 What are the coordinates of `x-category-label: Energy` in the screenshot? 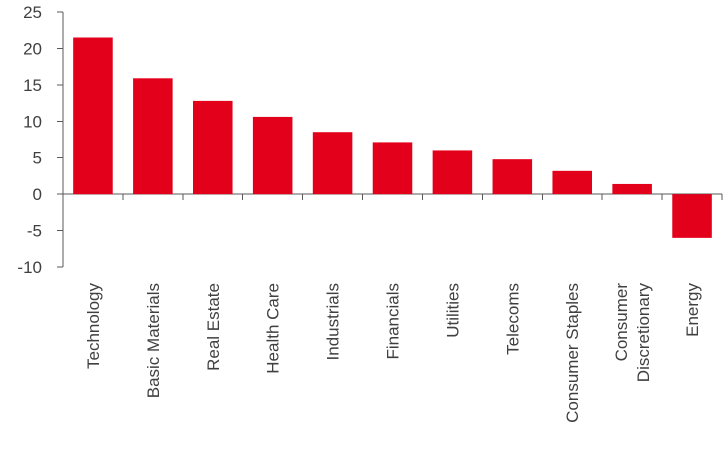 It's located at (692, 310).